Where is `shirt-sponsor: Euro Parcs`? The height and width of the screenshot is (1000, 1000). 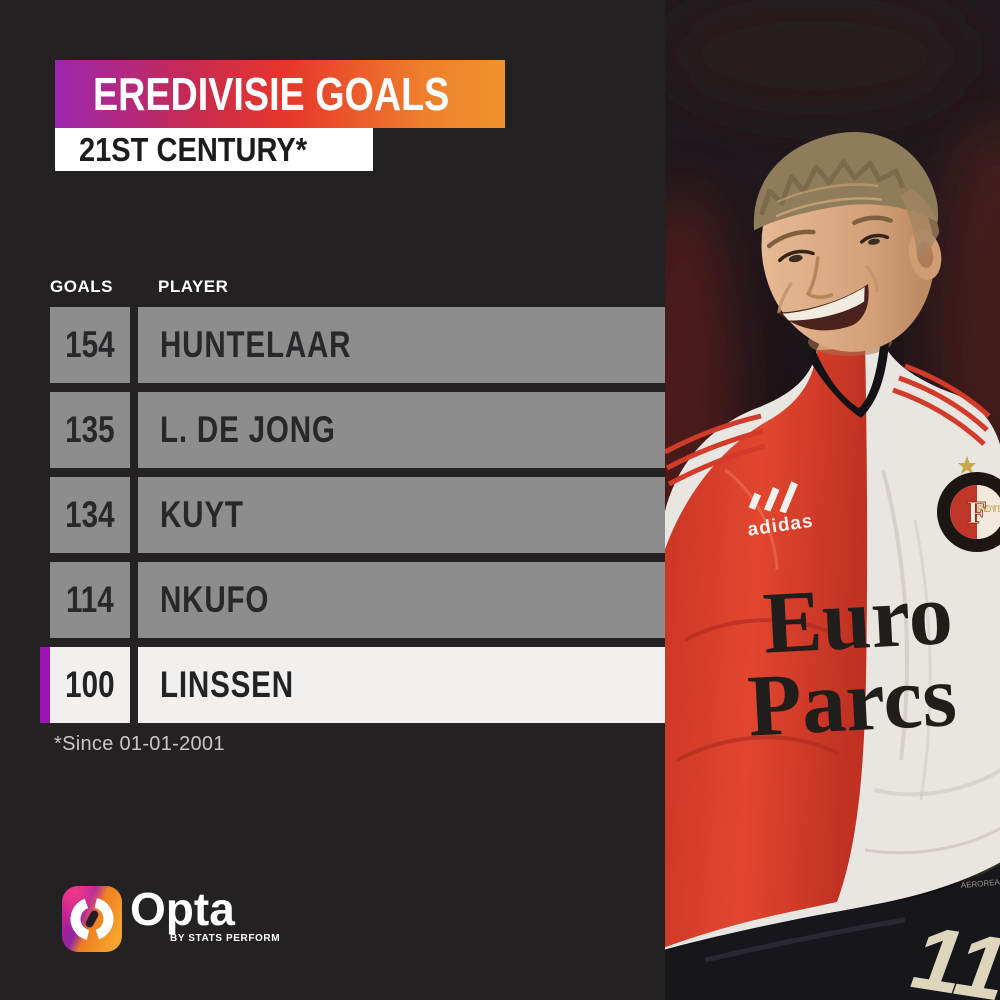
shirt-sponsor: Euro Parcs is located at coordinates (852, 661).